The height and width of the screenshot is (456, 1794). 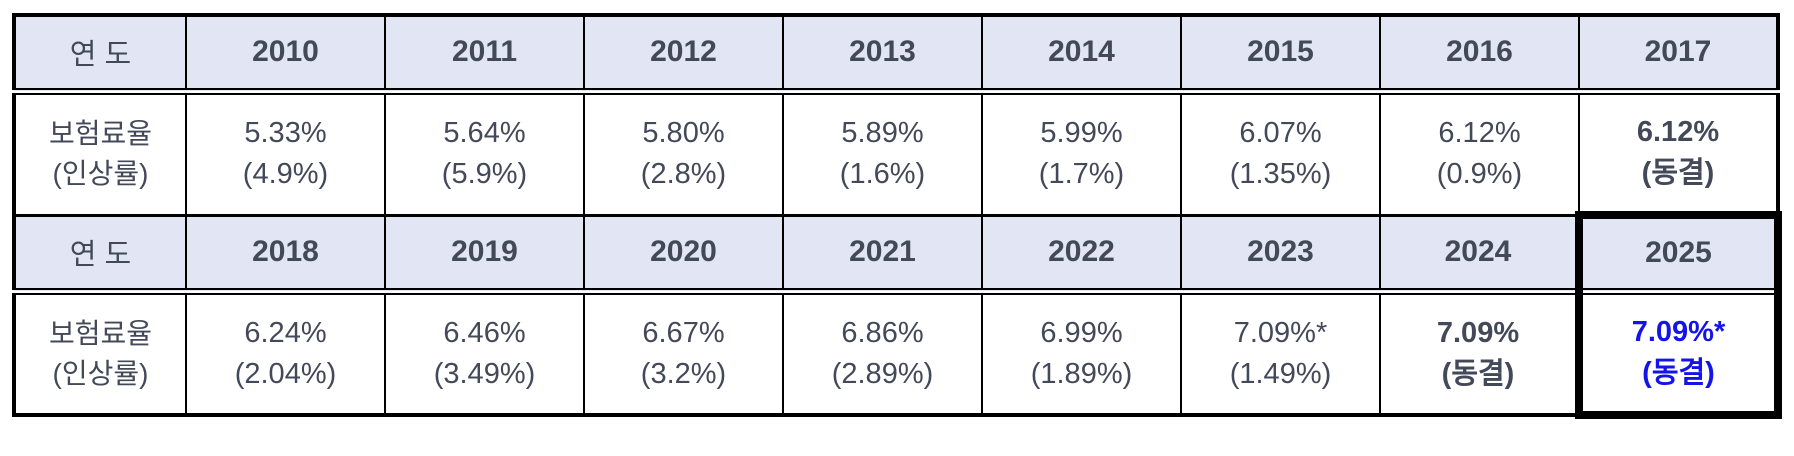 I want to click on year-header-cell: 2022, so click(x=1081, y=254).